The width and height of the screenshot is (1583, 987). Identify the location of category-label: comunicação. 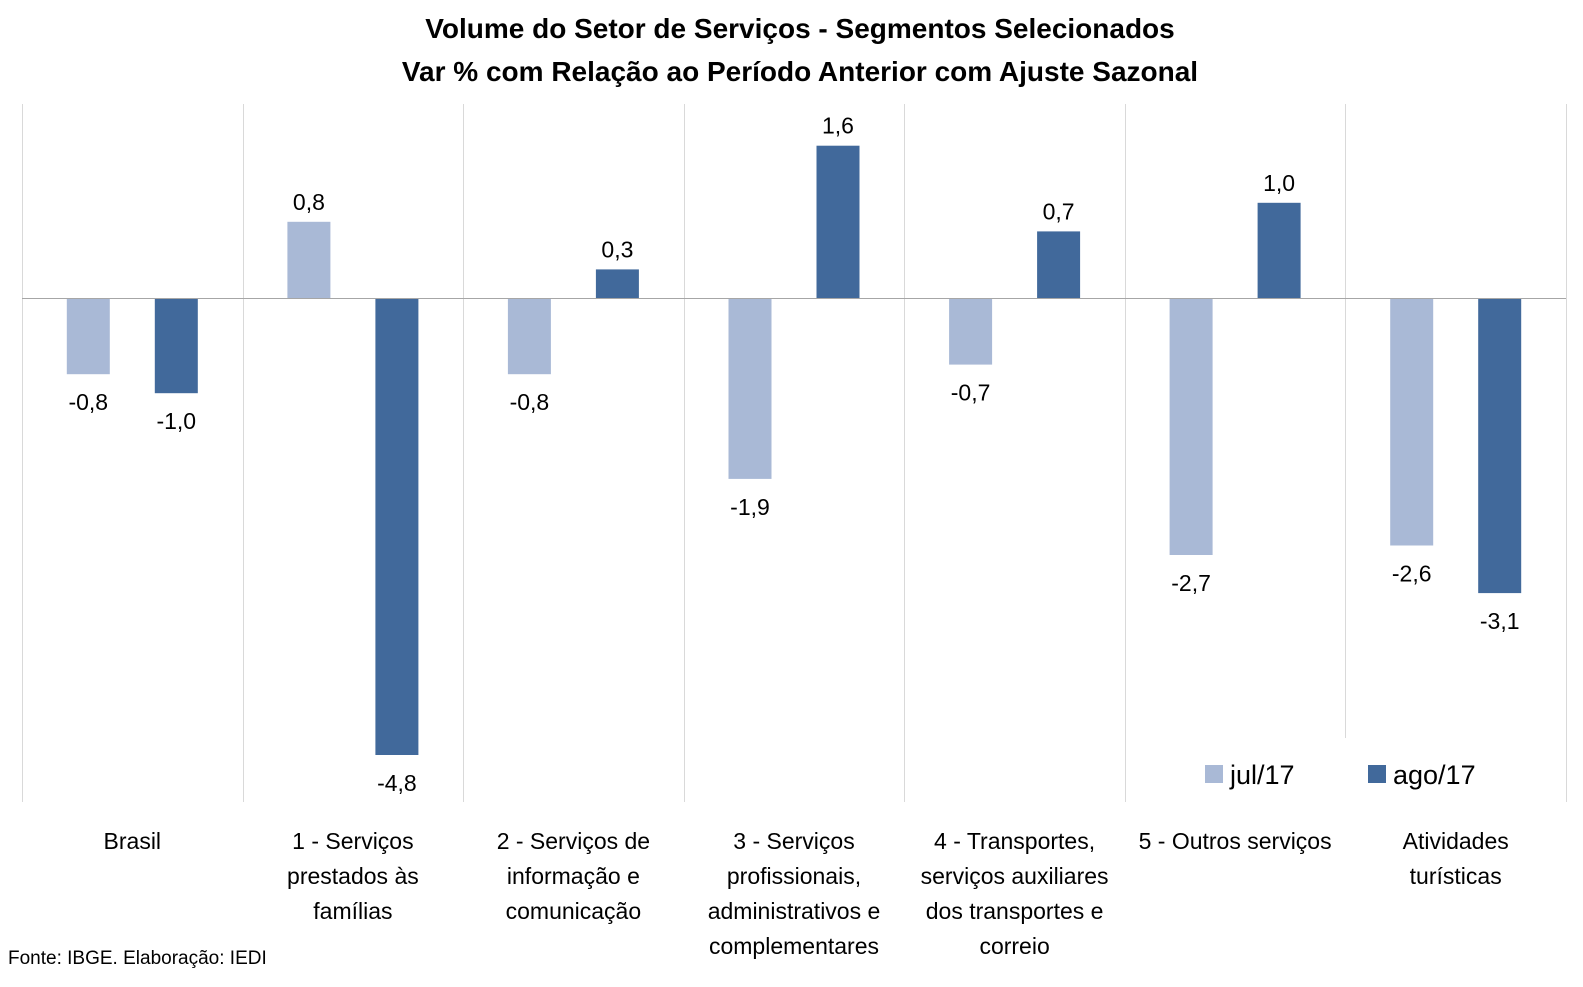
(574, 911).